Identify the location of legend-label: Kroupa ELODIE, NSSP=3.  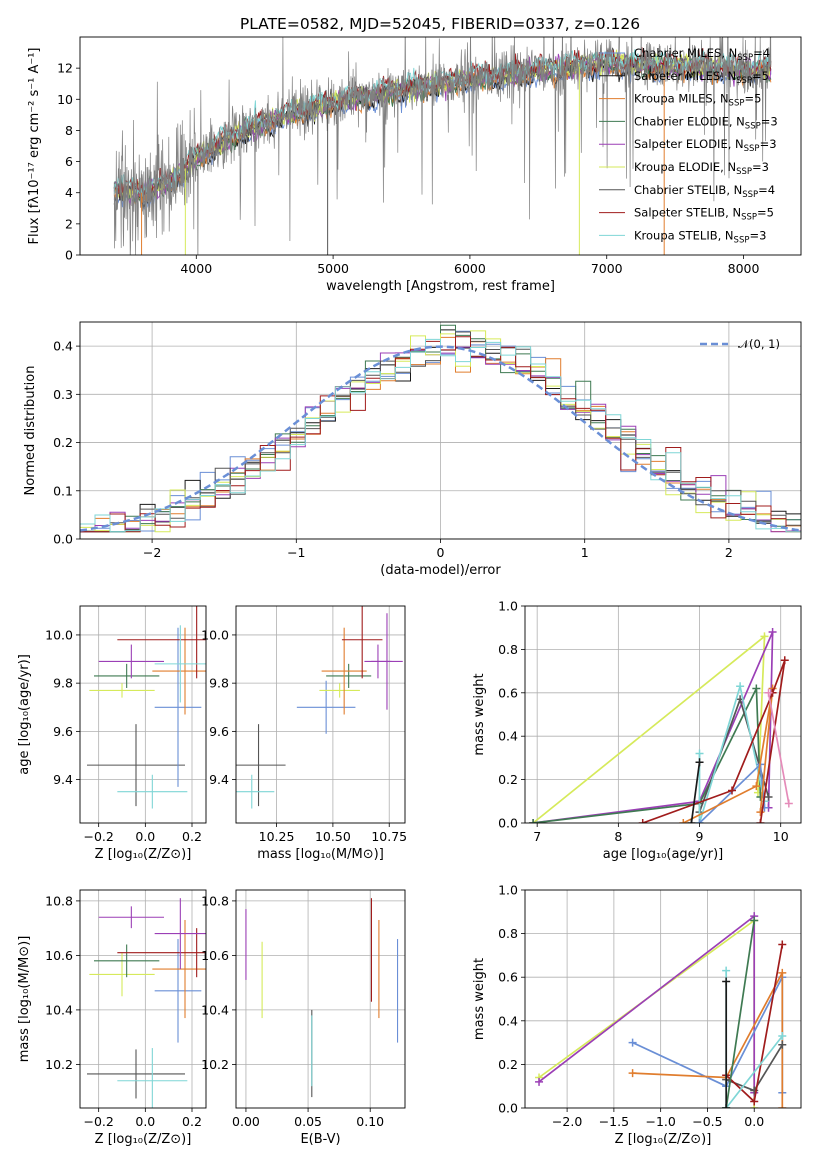
(701, 168).